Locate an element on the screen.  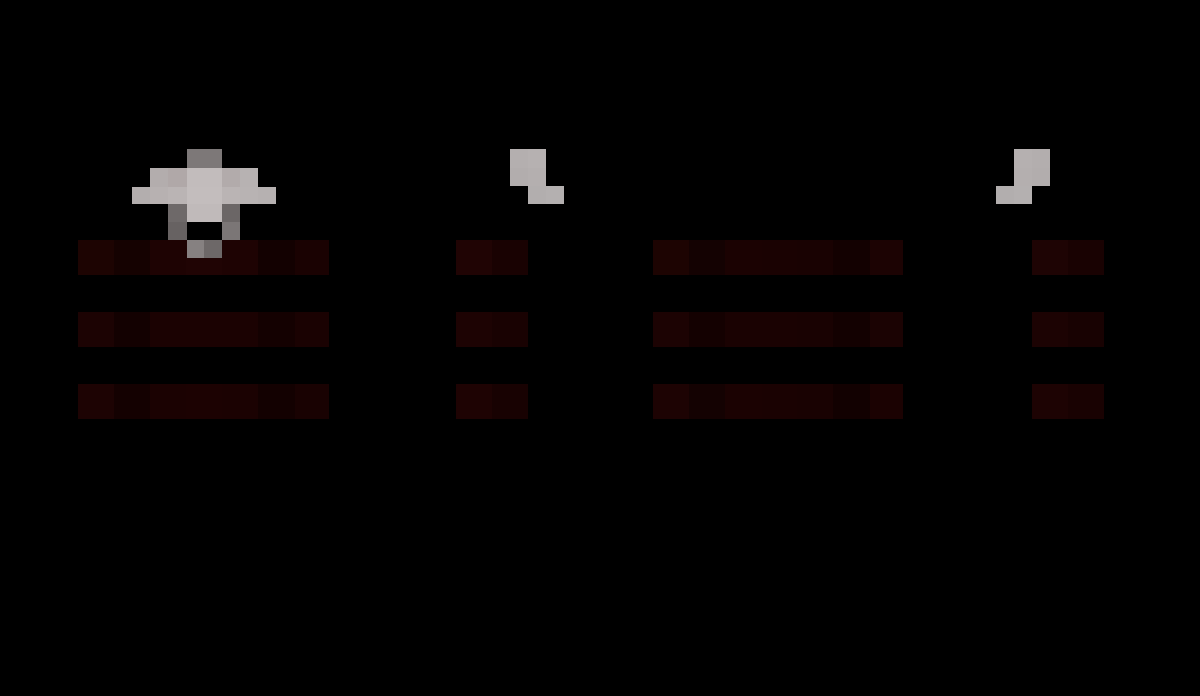
bar-group-1-row2-seg1 is located at coordinates (96, 329).